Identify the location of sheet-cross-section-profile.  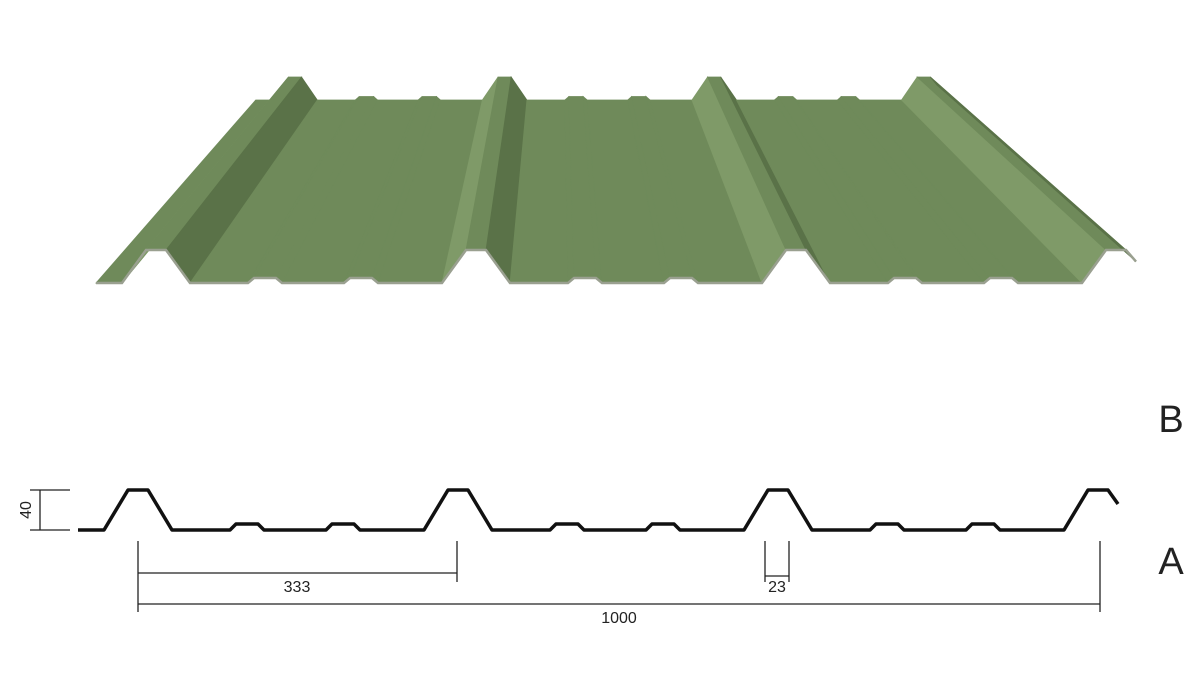
(599, 510).